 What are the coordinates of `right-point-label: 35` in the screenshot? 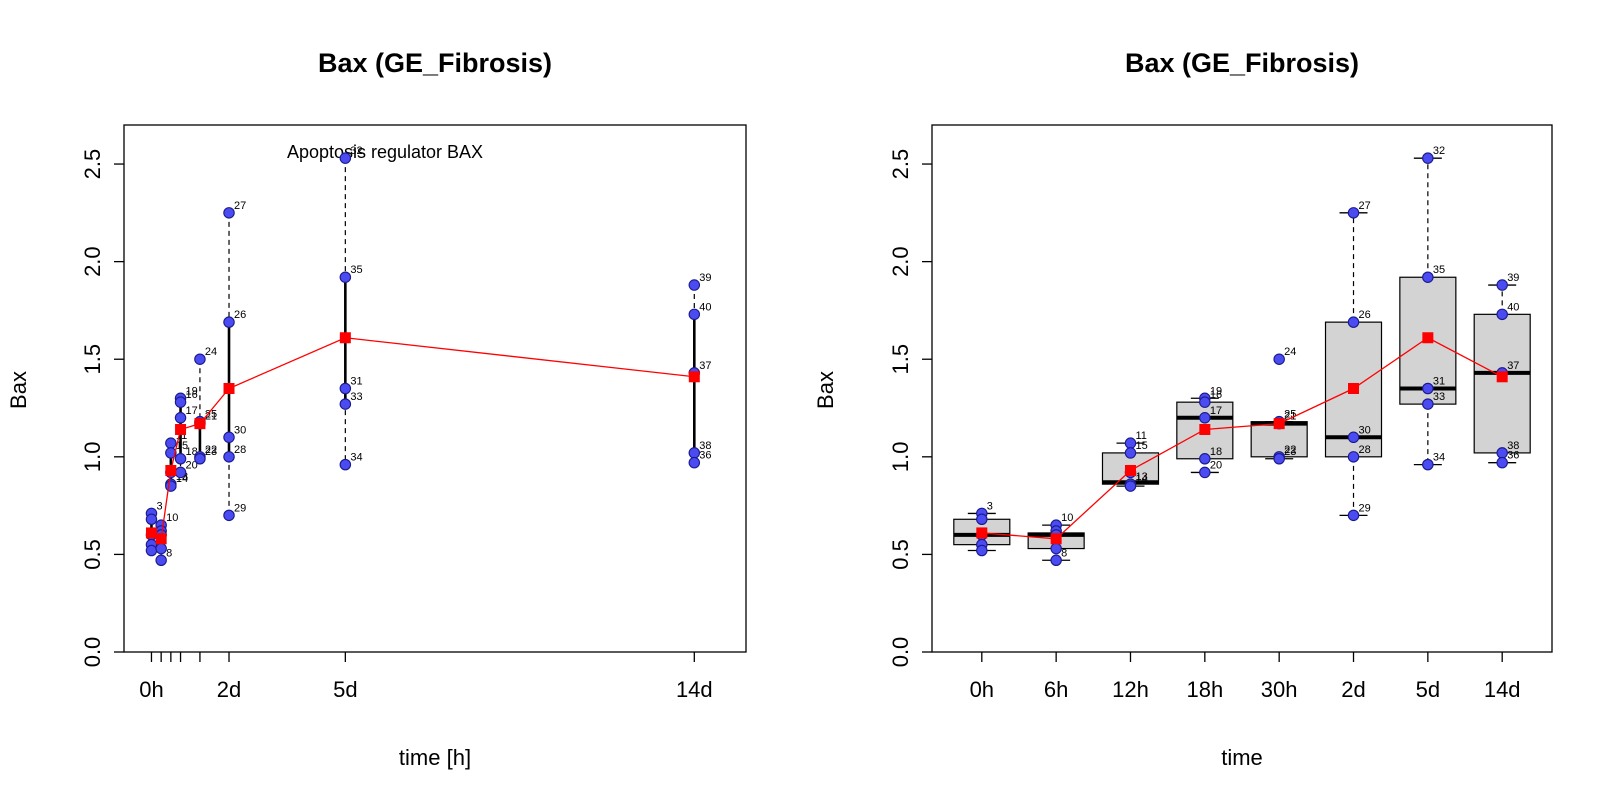 It's located at (1439, 270).